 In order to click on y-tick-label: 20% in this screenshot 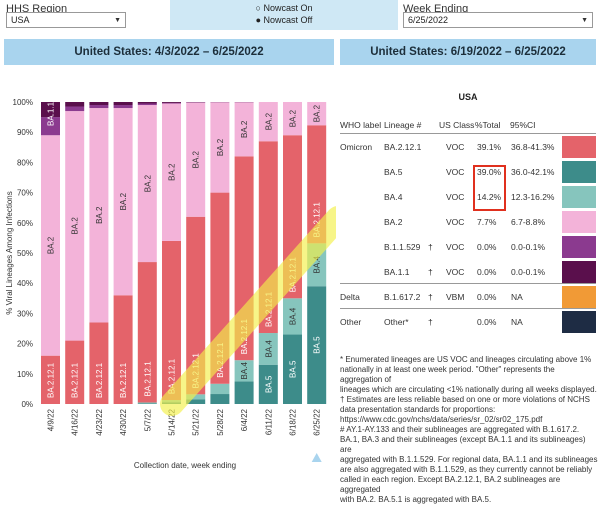, I will do `click(25, 344)`.